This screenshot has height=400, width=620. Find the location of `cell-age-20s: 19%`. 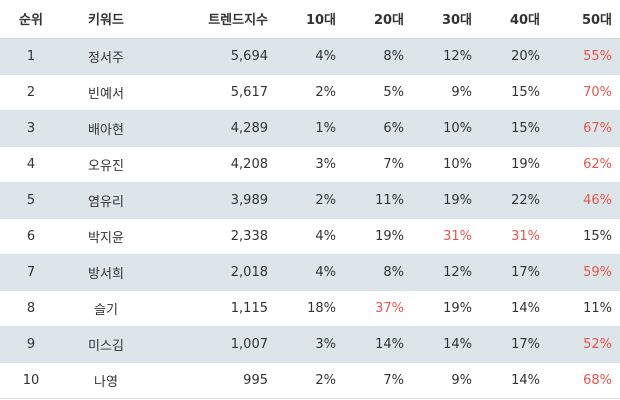

cell-age-20s: 19% is located at coordinates (389, 236).